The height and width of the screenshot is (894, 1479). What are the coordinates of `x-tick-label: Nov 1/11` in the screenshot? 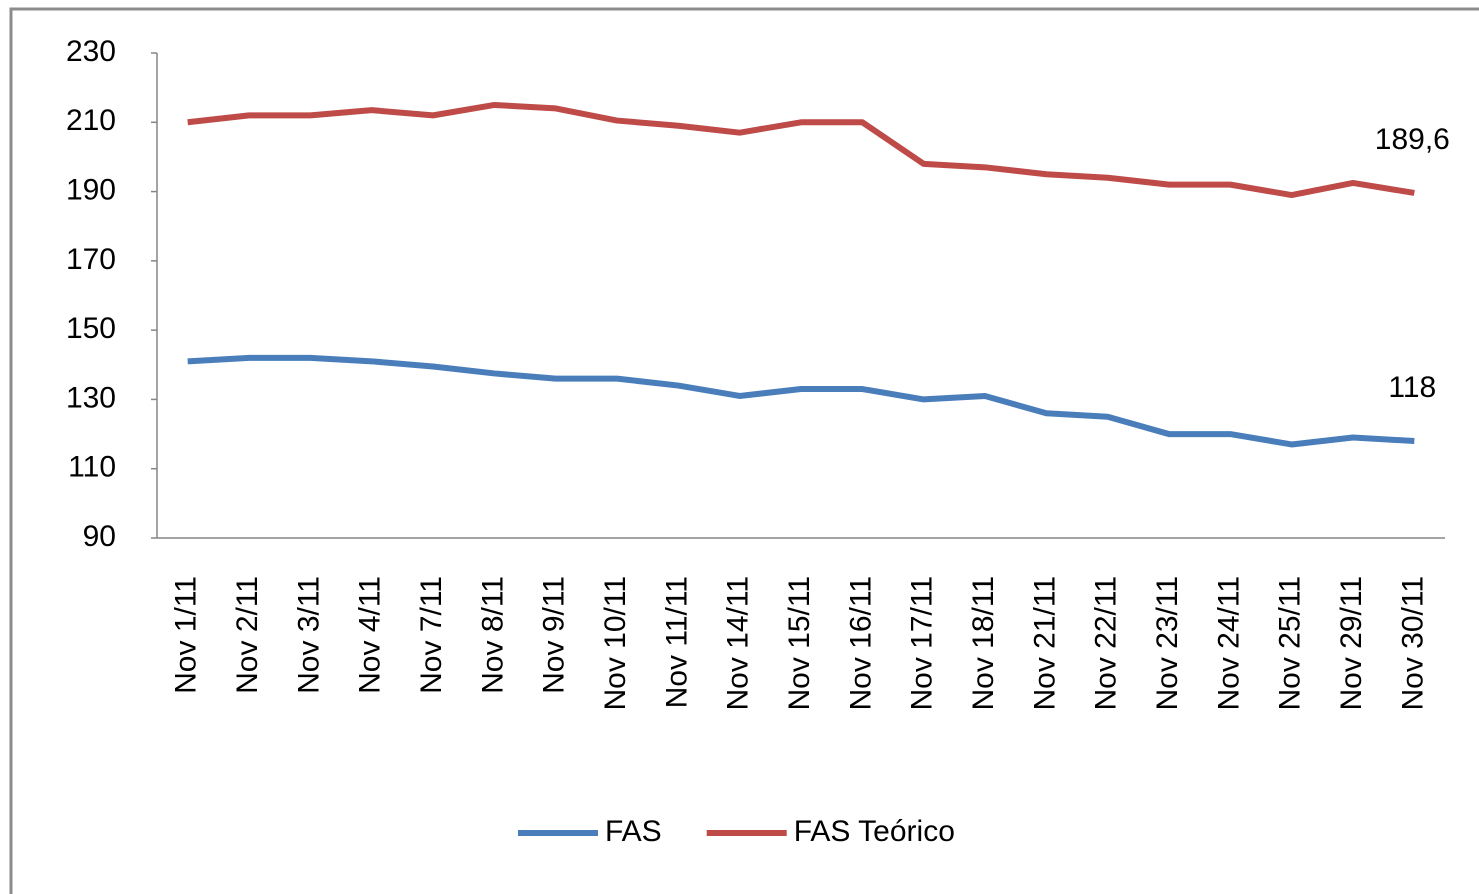 It's located at (186, 635).